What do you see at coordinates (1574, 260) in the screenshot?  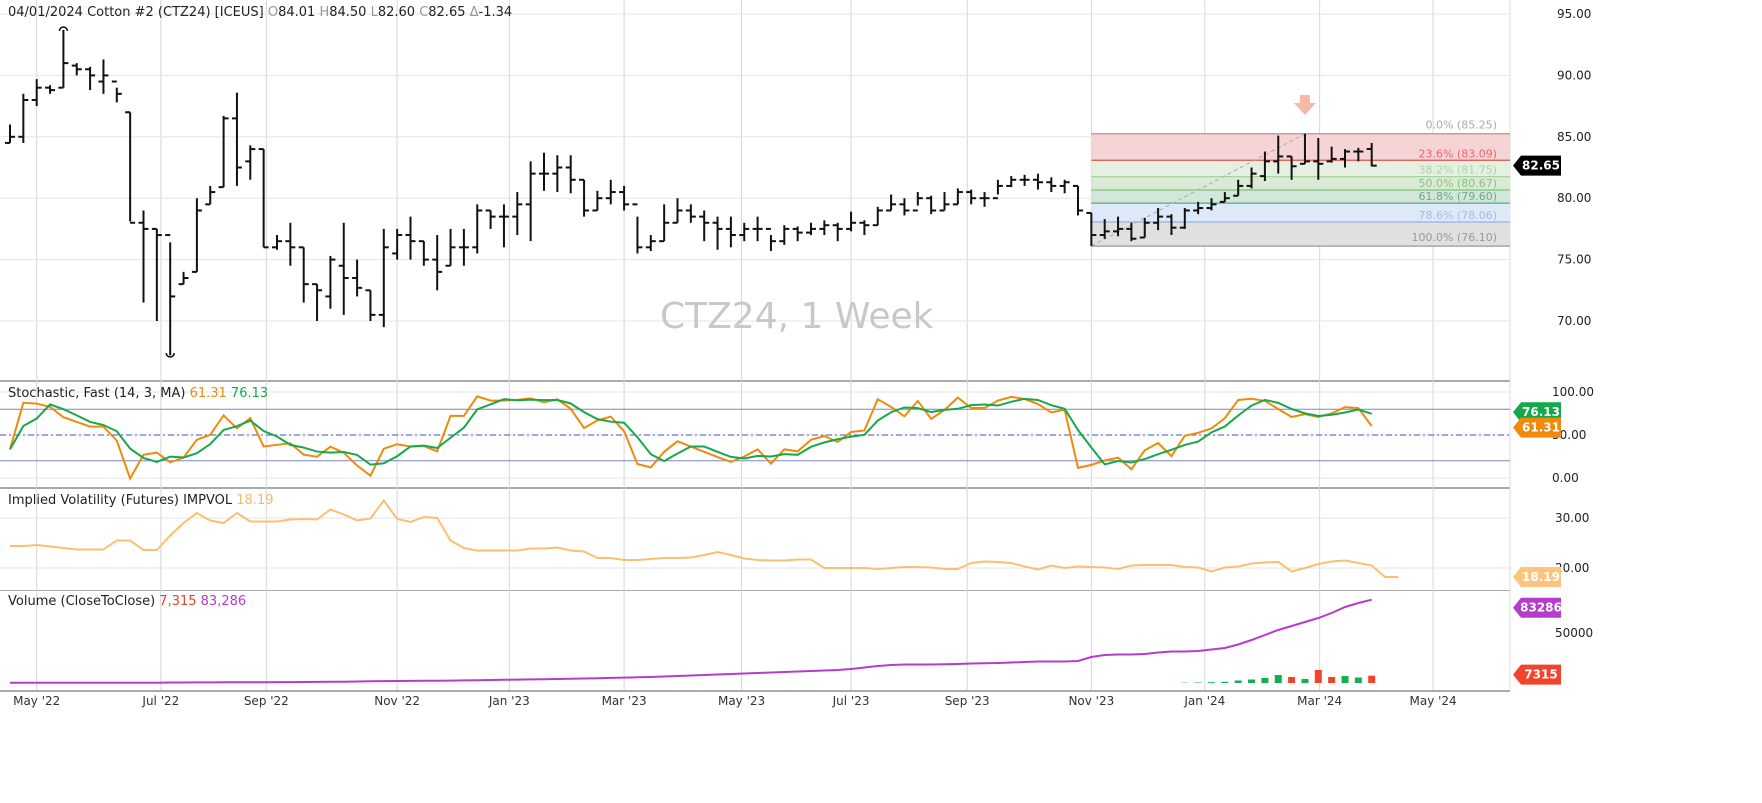 I see `price-tick-label: 75.00` at bounding box center [1574, 260].